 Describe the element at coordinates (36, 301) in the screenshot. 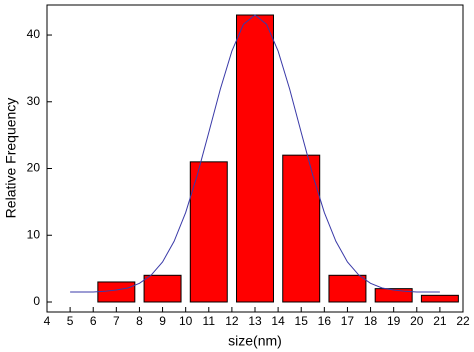

I see `y-tick-label: 0` at that location.